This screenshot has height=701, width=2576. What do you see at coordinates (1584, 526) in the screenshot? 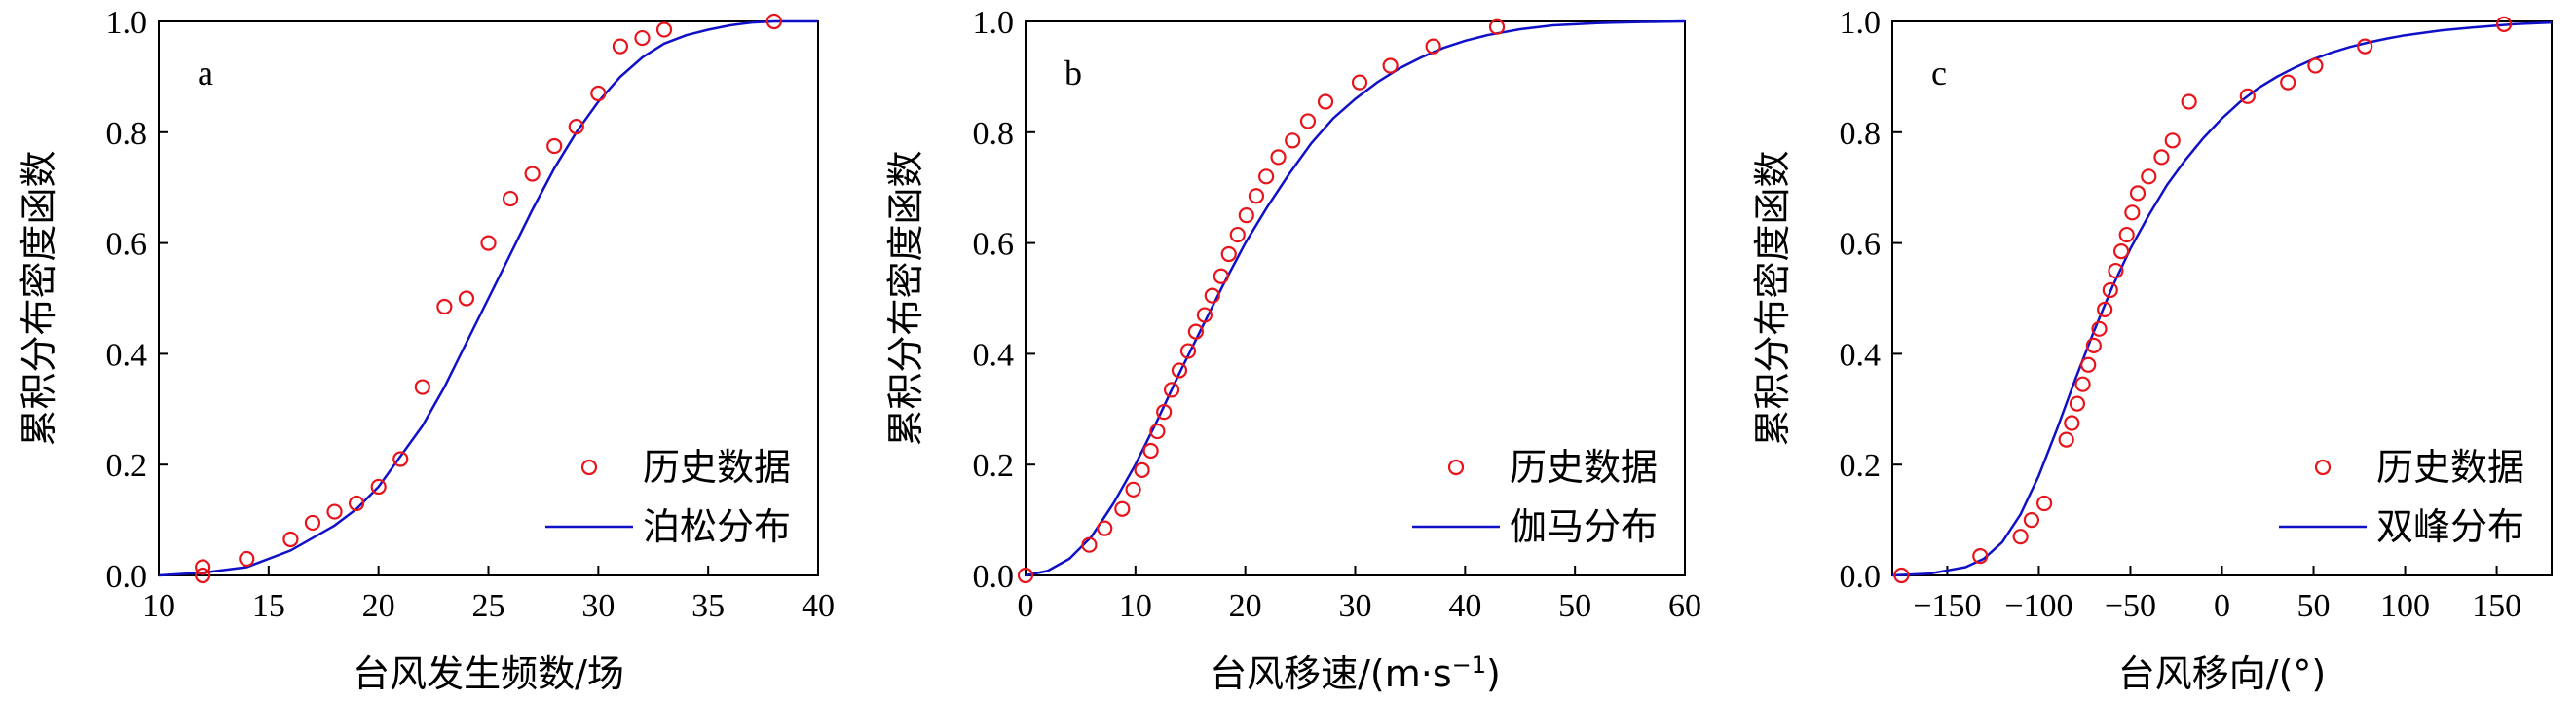
I see `legend-curve-label: 伽马分布` at bounding box center [1584, 526].